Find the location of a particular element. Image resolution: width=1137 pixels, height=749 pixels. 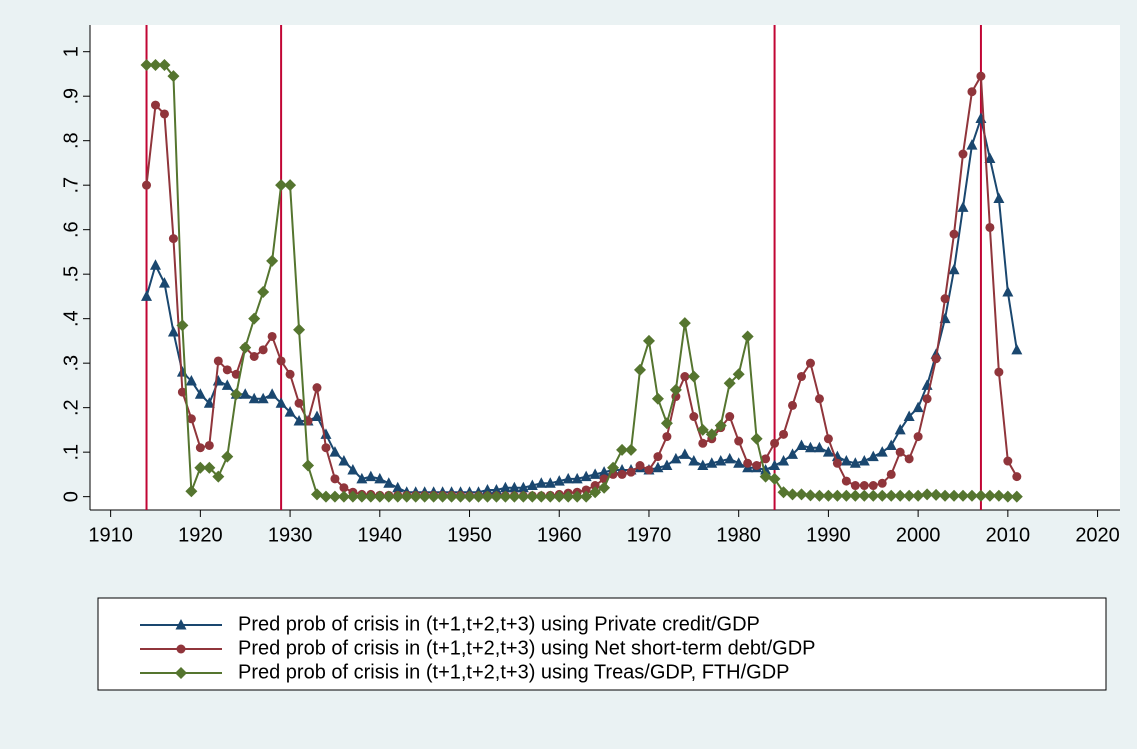

x-tick-label: 1920 is located at coordinates (200, 535).